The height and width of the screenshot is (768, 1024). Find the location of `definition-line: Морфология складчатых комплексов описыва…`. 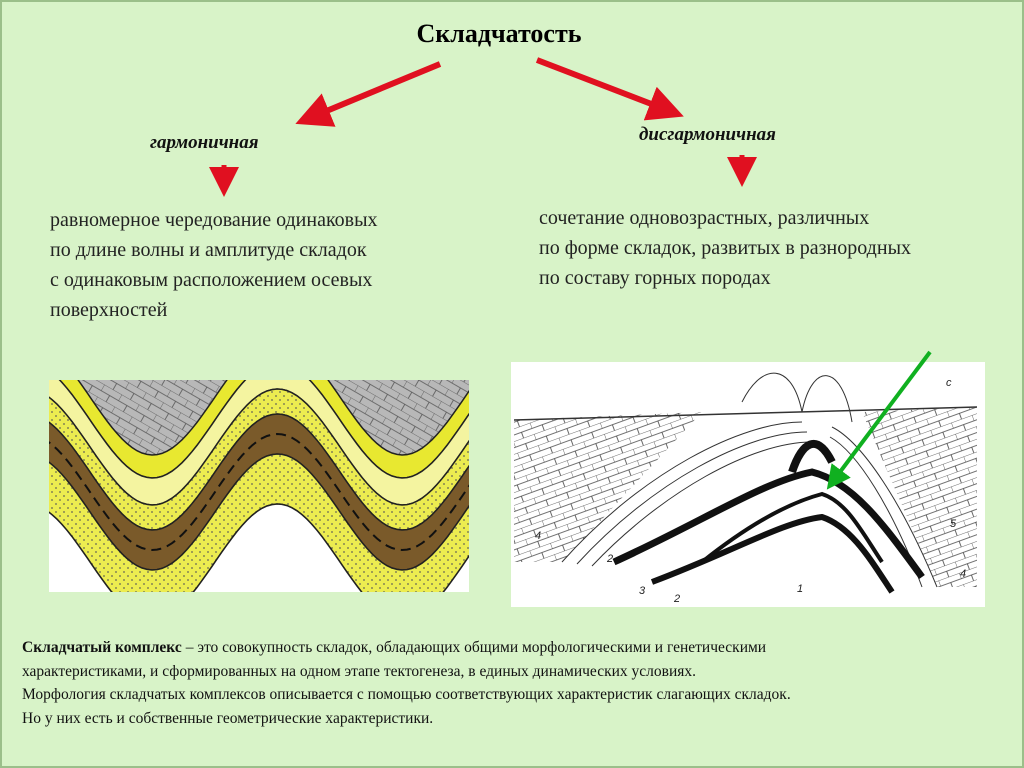

definition-line: Морфология складчатых комплексов описыва… is located at coordinates (522, 695).